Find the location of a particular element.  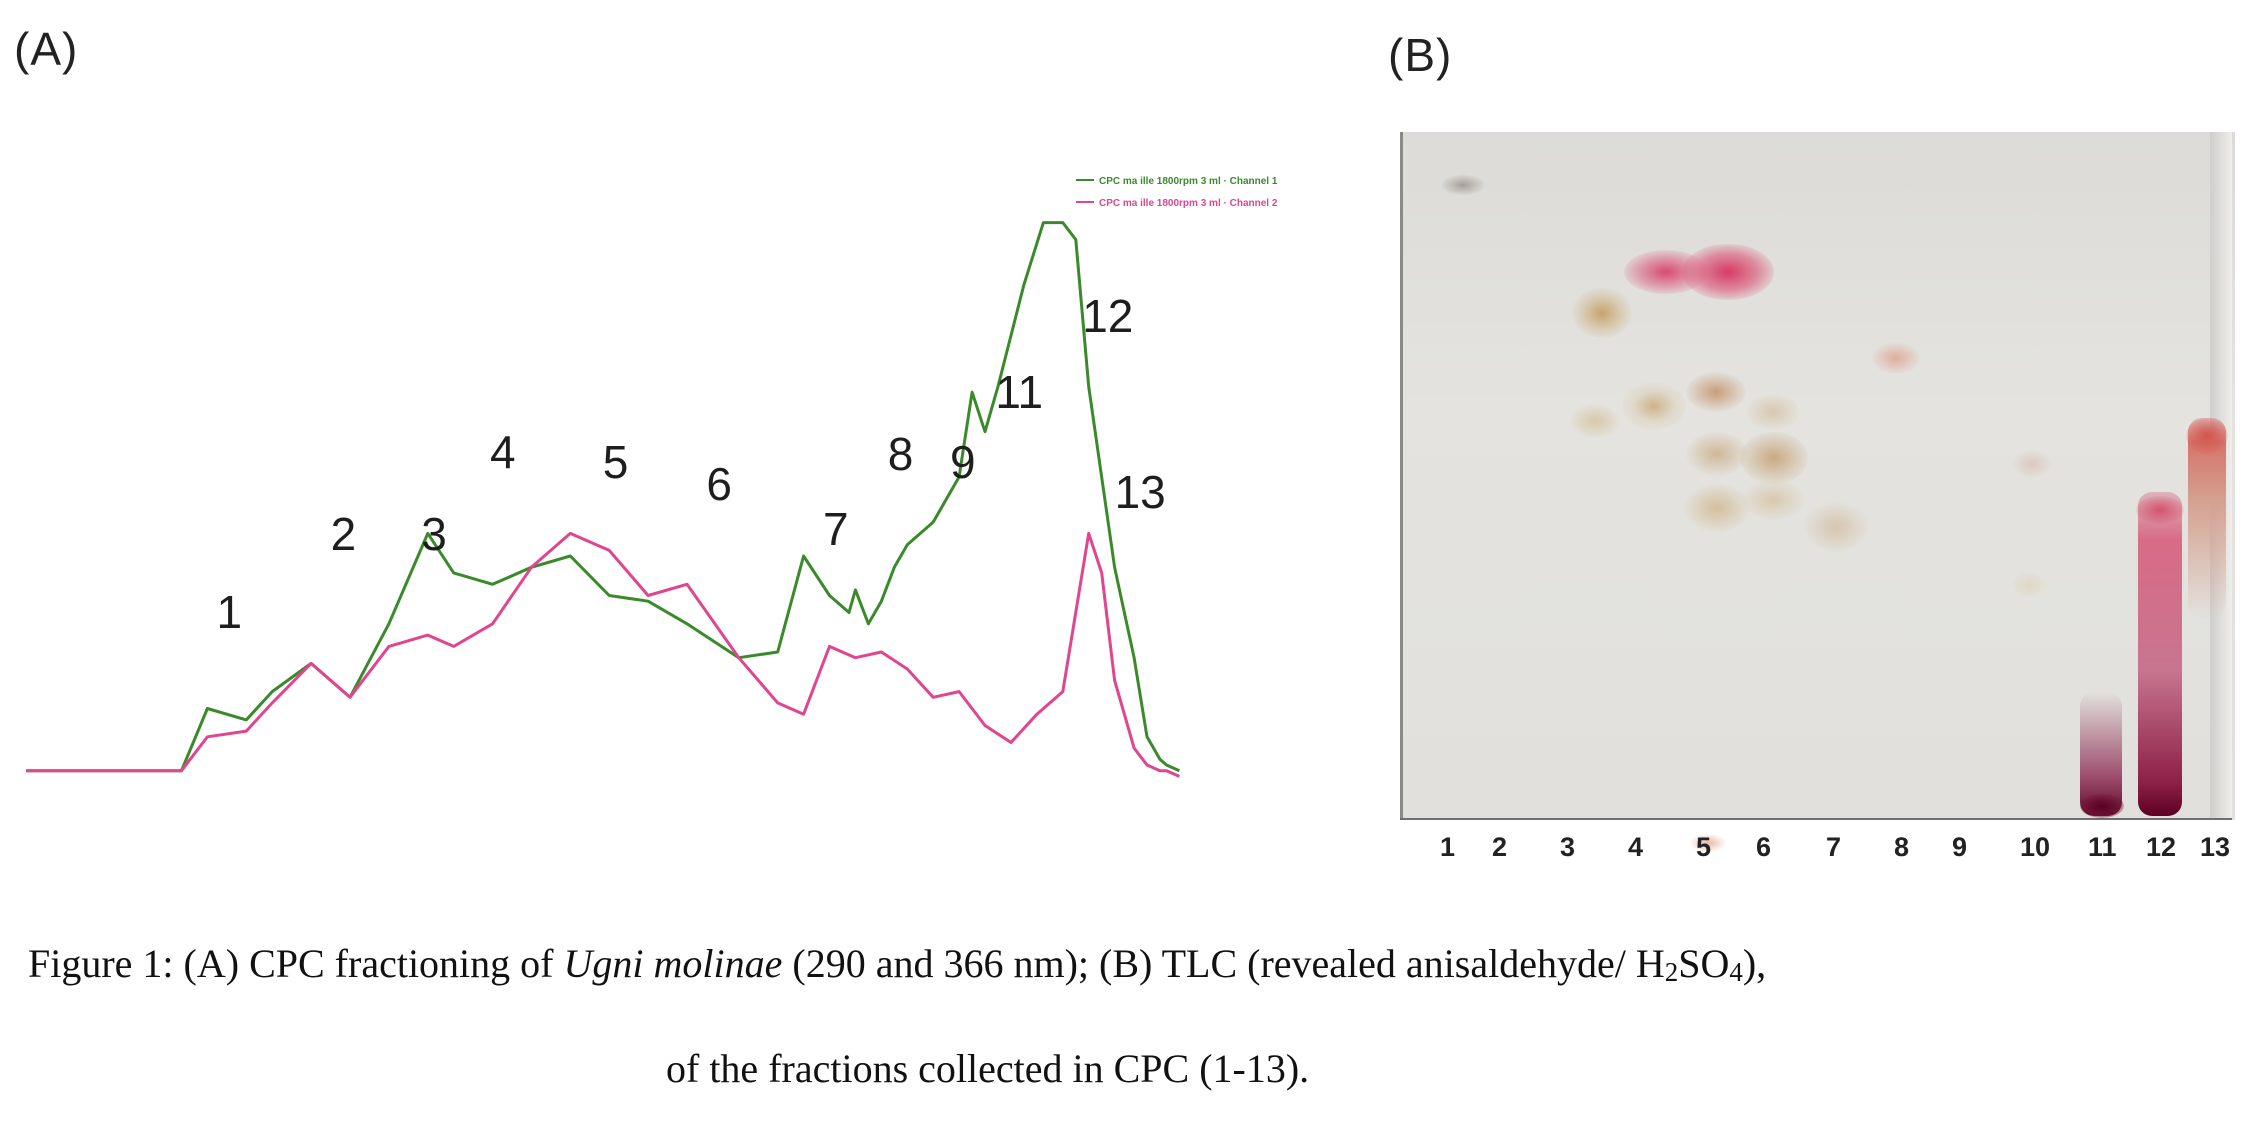

caption-species: Ugni molinae is located at coordinates (673, 963).